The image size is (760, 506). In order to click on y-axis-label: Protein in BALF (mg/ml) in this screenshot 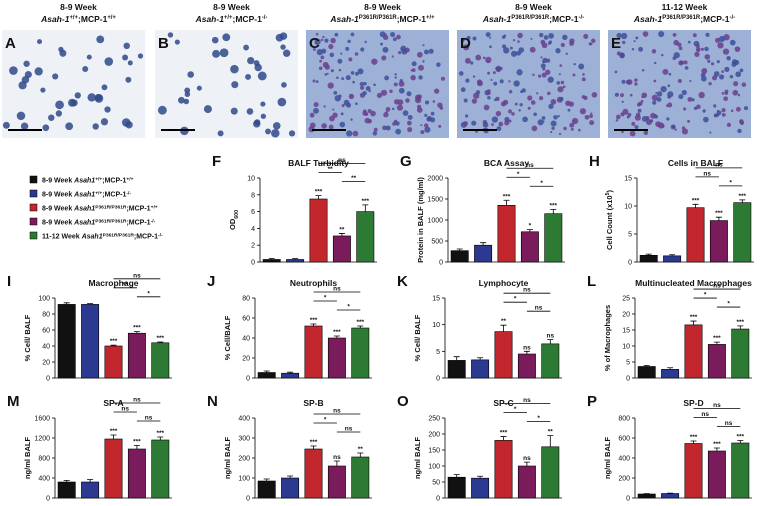, I will do `click(420, 220)`.